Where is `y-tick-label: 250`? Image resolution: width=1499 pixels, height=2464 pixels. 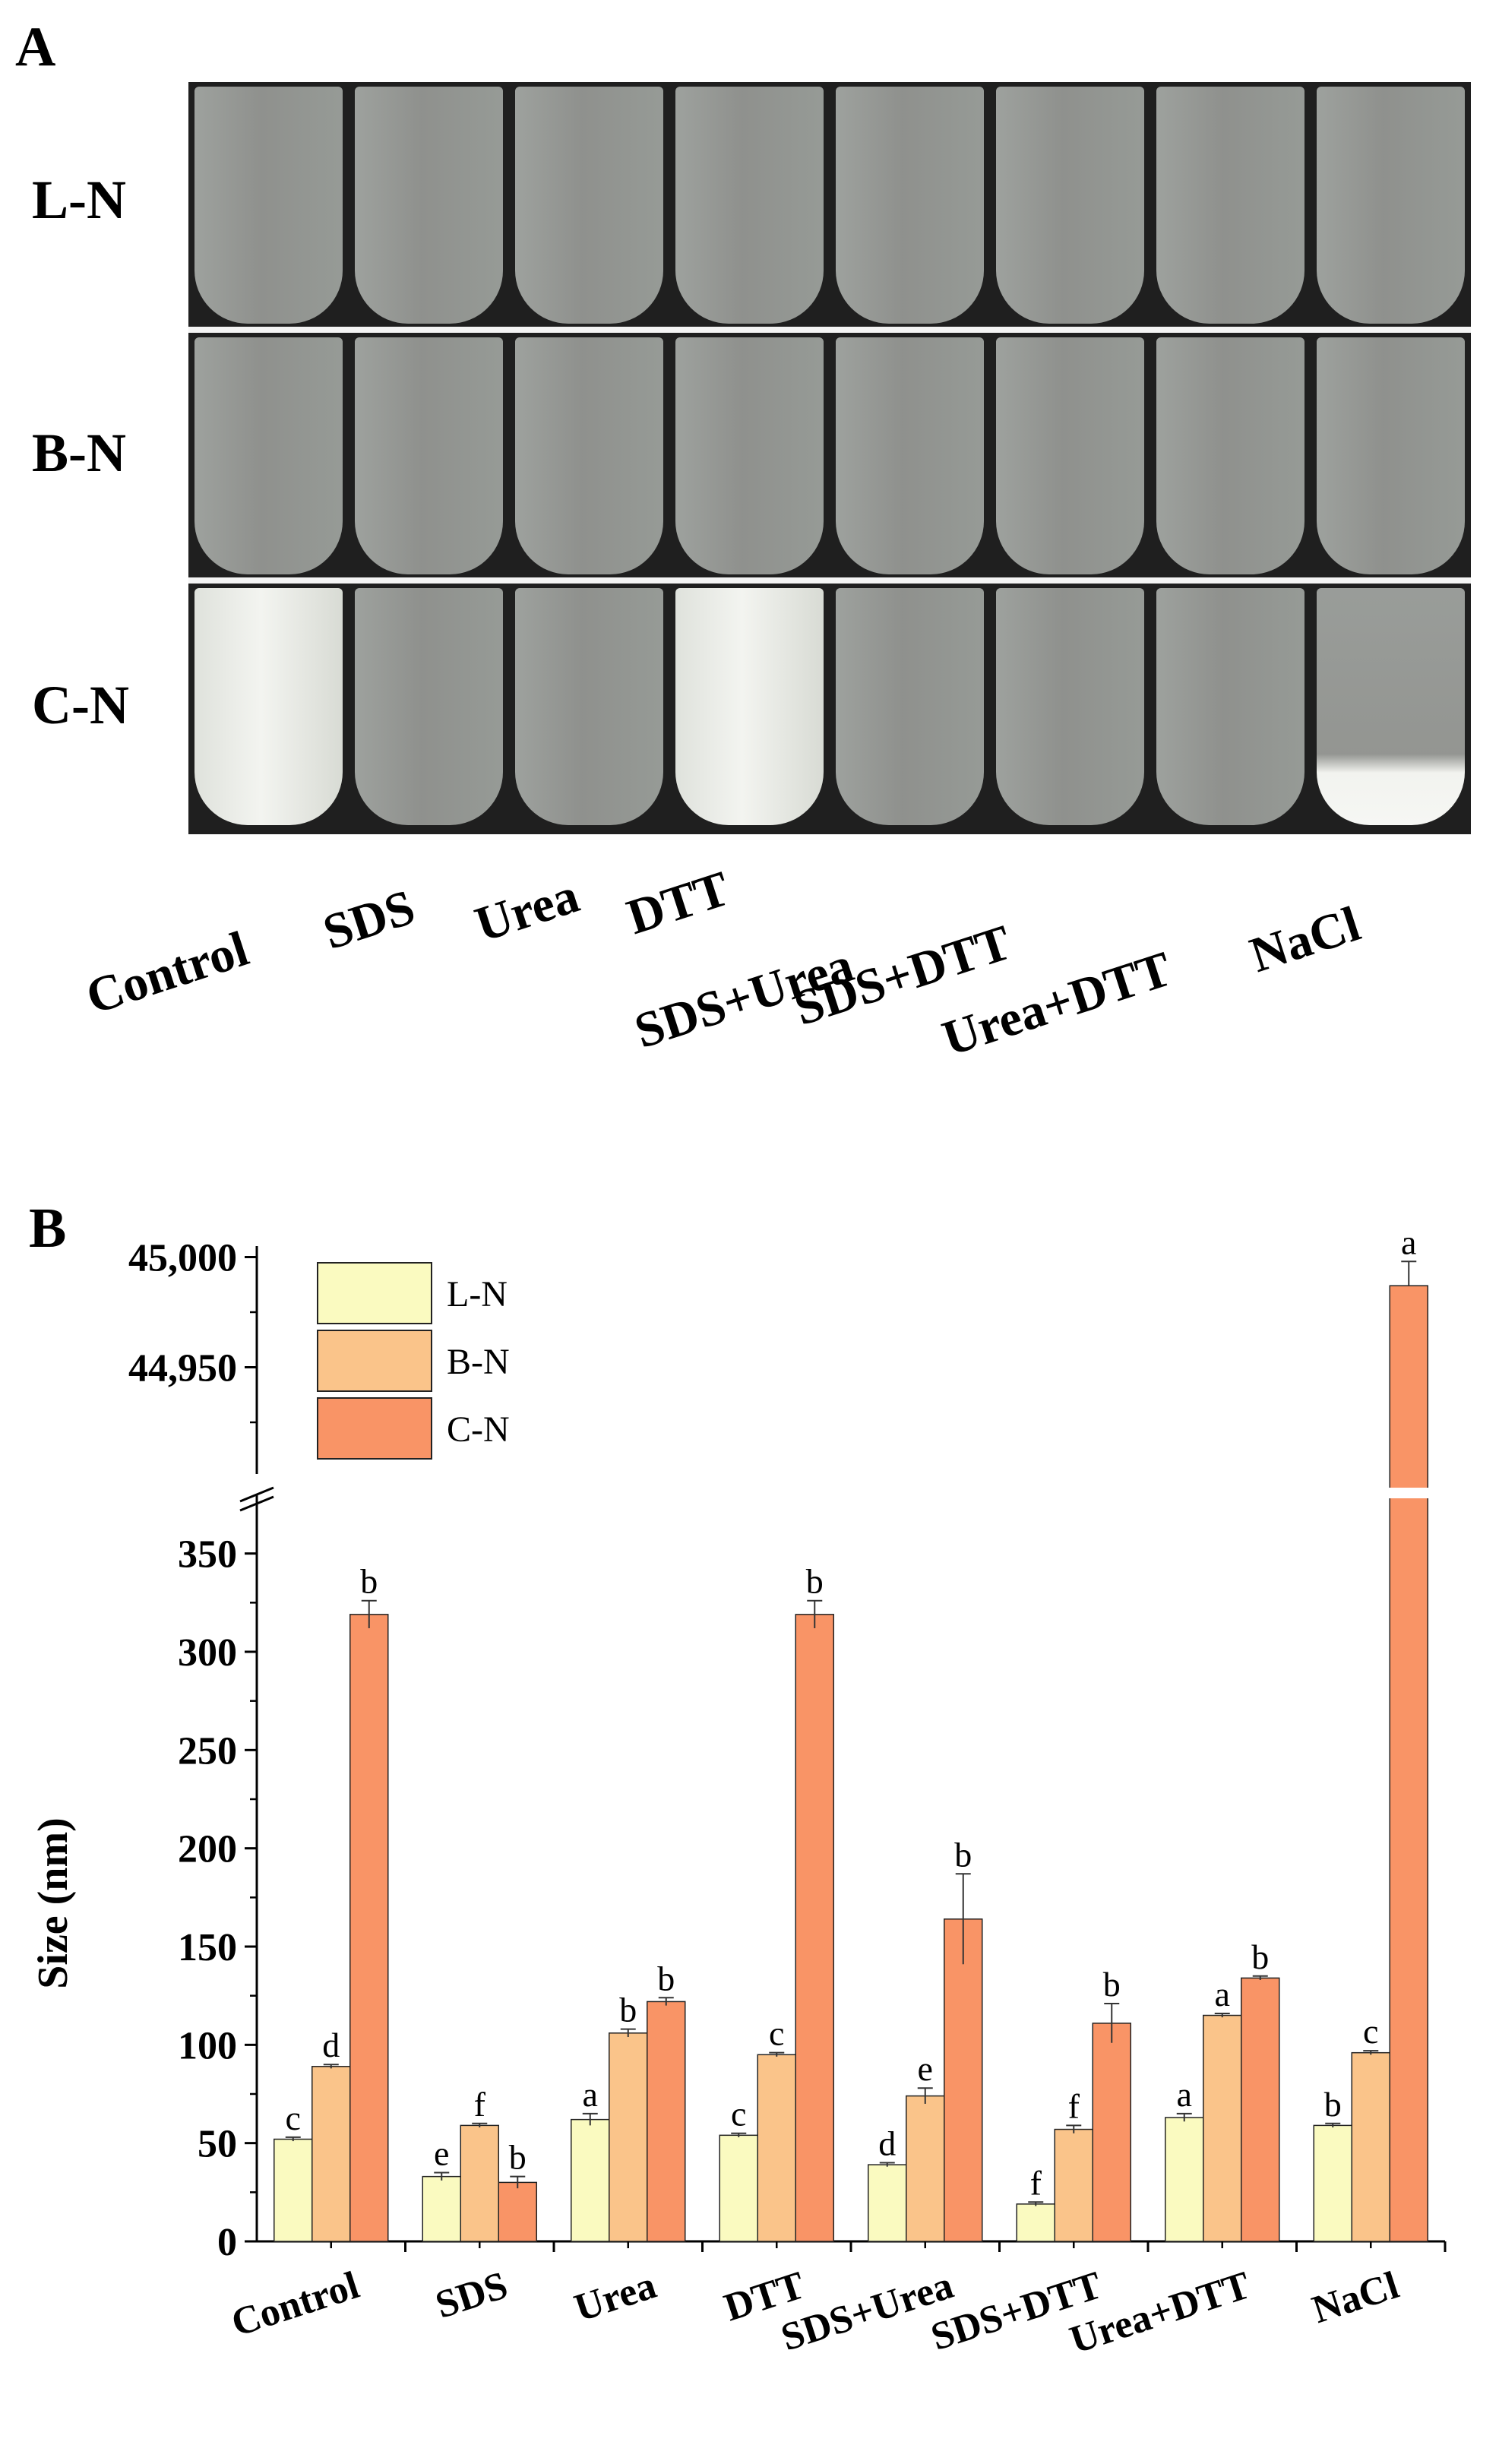 y-tick-label: 250 is located at coordinates (207, 1751).